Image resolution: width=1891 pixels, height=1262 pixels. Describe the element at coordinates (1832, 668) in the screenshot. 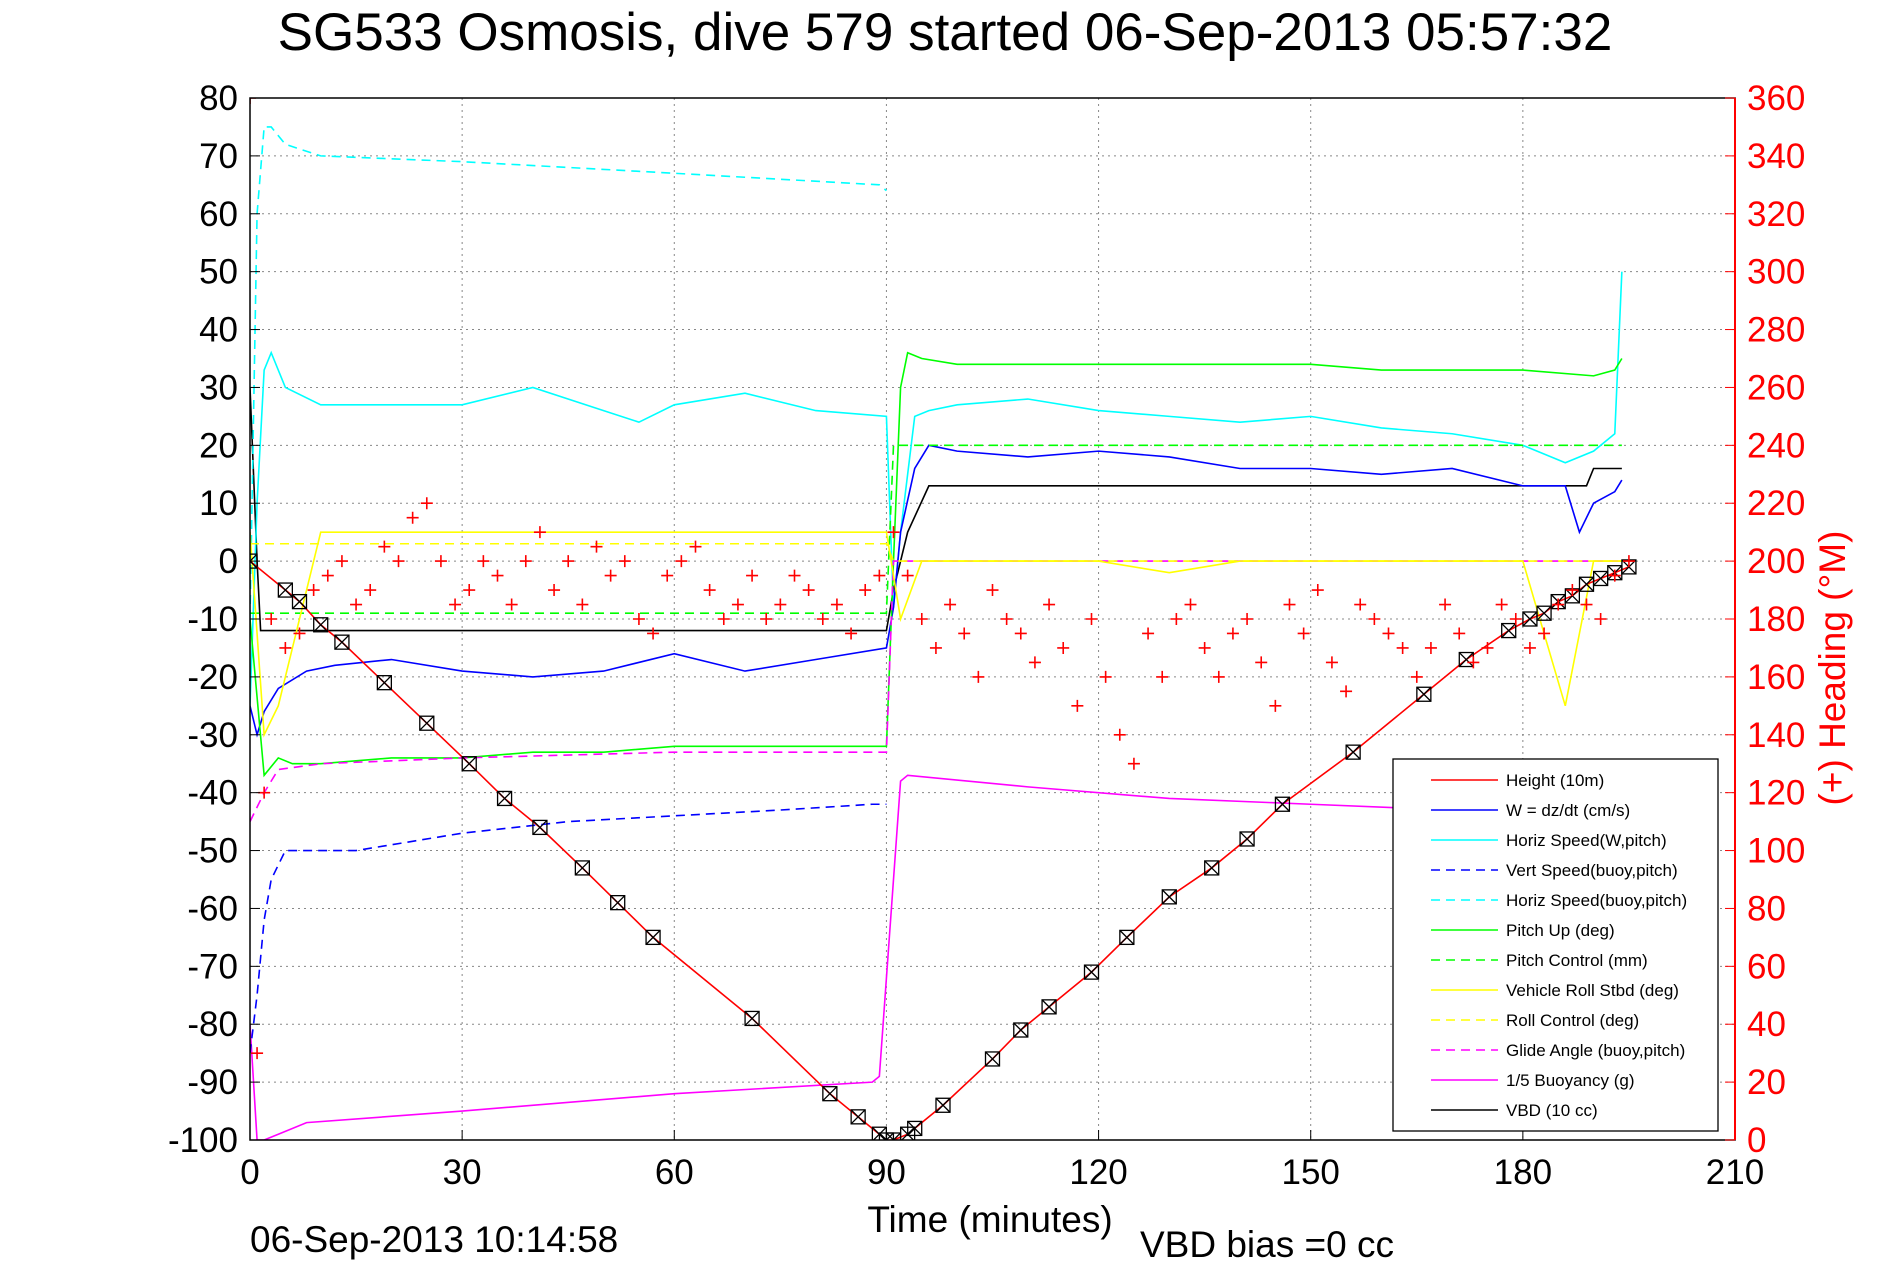

I see `right-axis-label: (+) Heading (°M)` at that location.